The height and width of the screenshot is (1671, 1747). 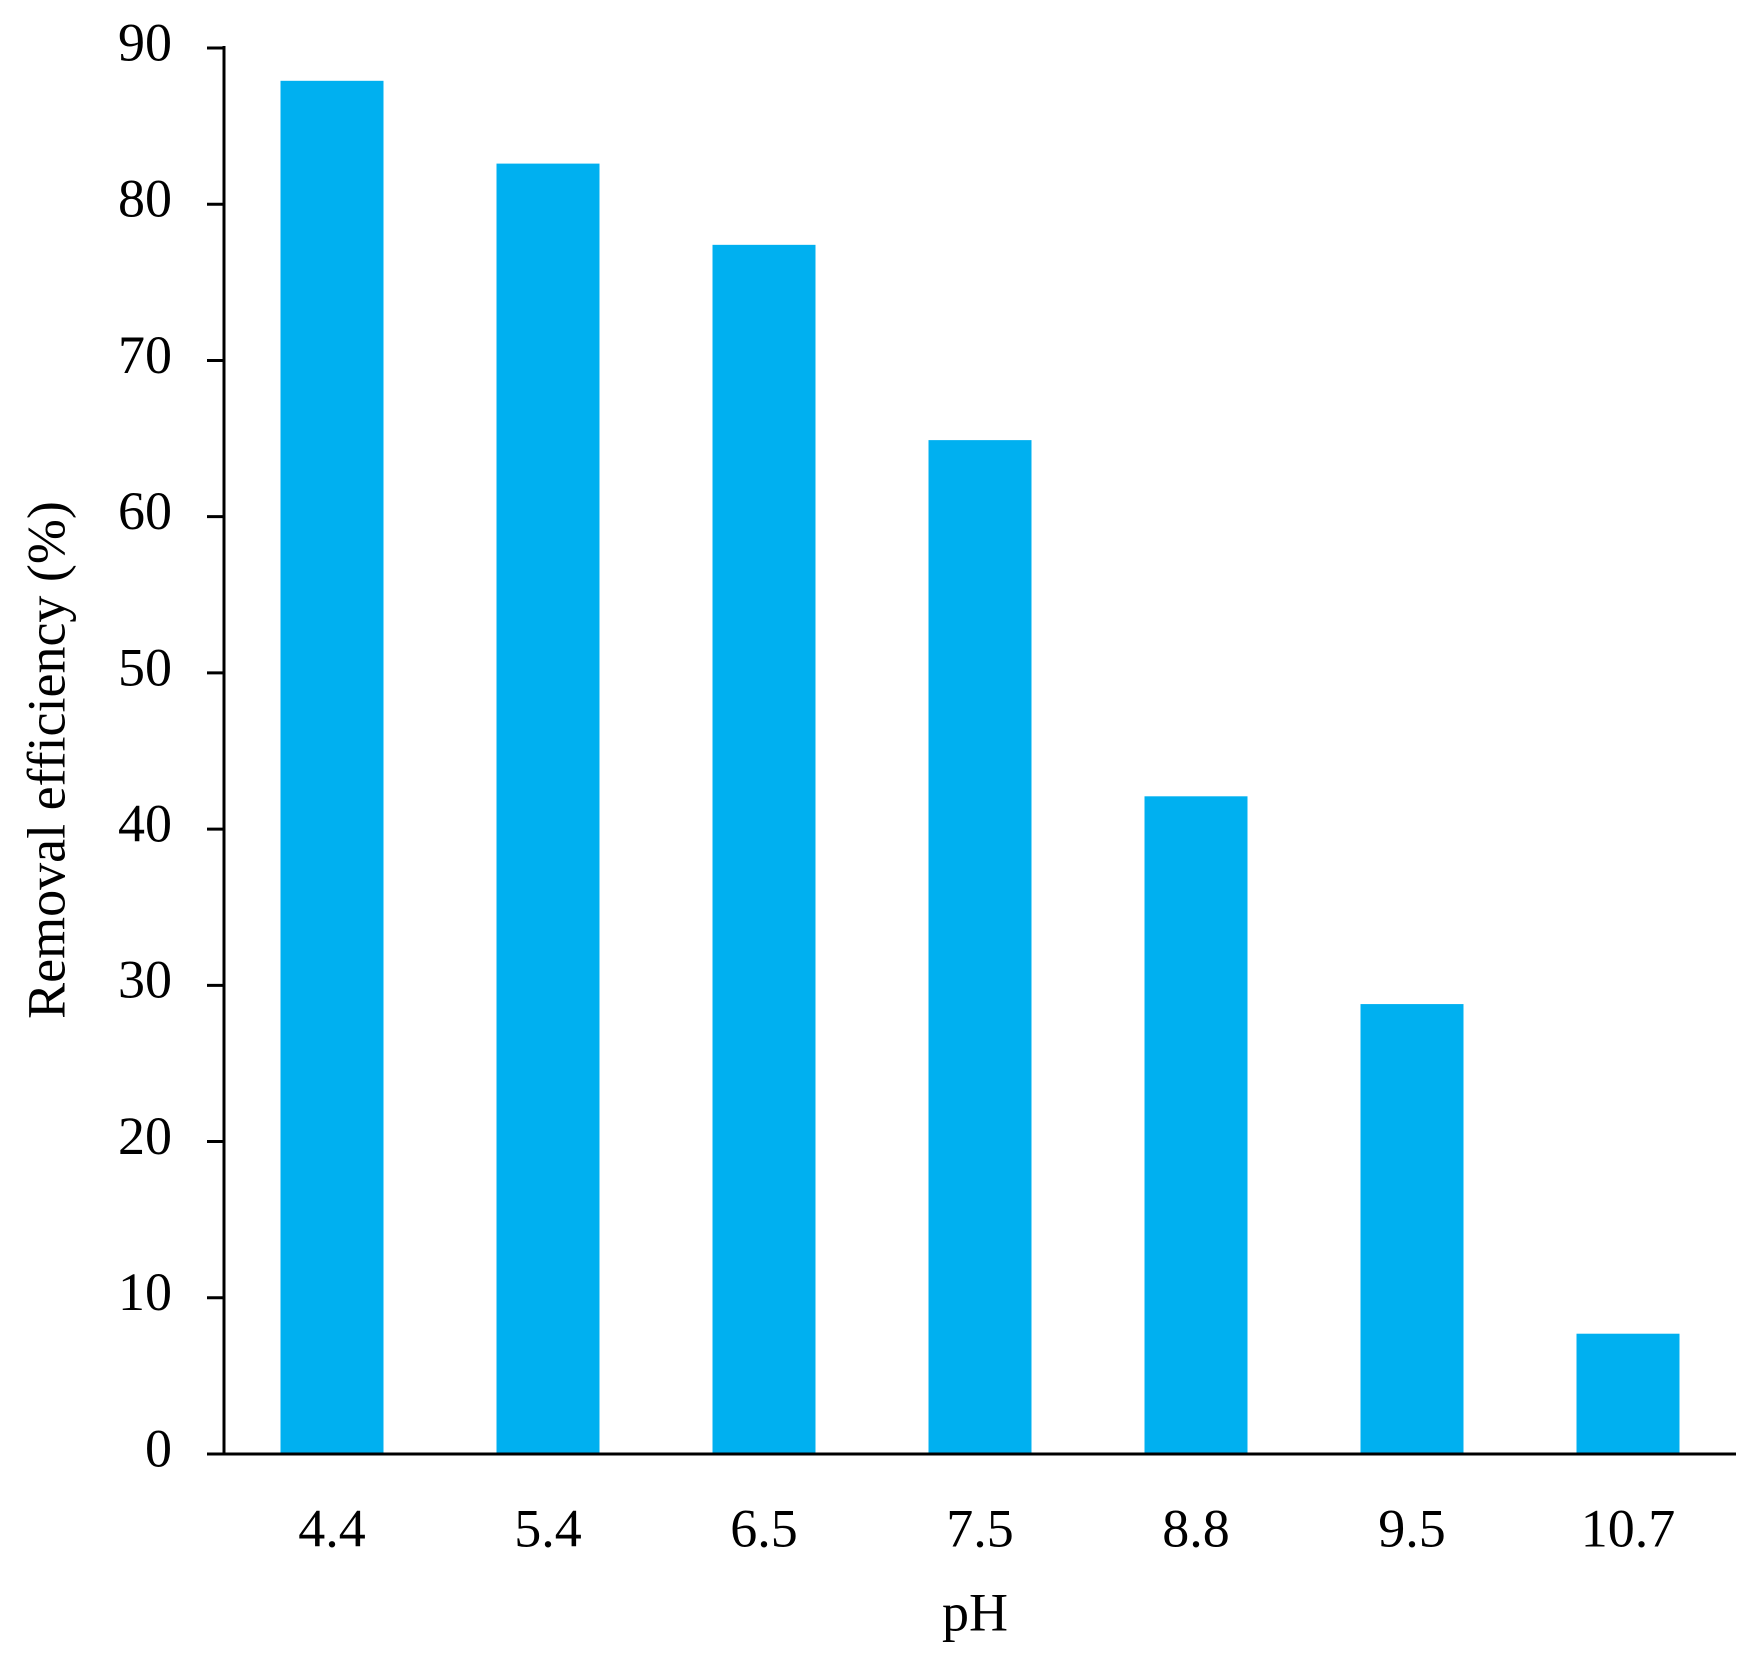 I want to click on y-tick-label: 60, so click(x=145, y=511).